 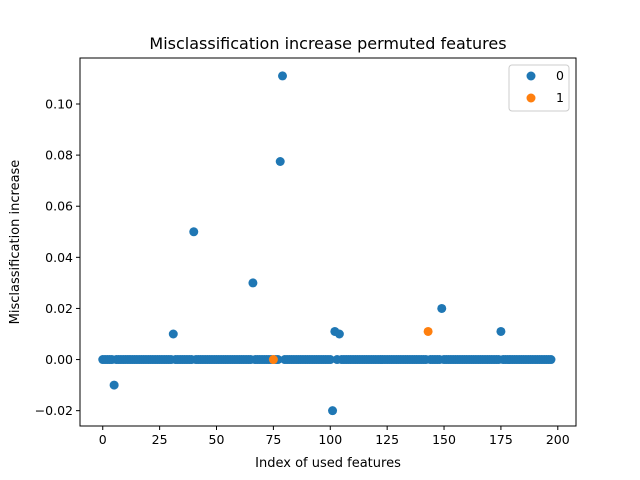 What do you see at coordinates (59, 308) in the screenshot?
I see `y-tick-label-2: 0.02` at bounding box center [59, 308].